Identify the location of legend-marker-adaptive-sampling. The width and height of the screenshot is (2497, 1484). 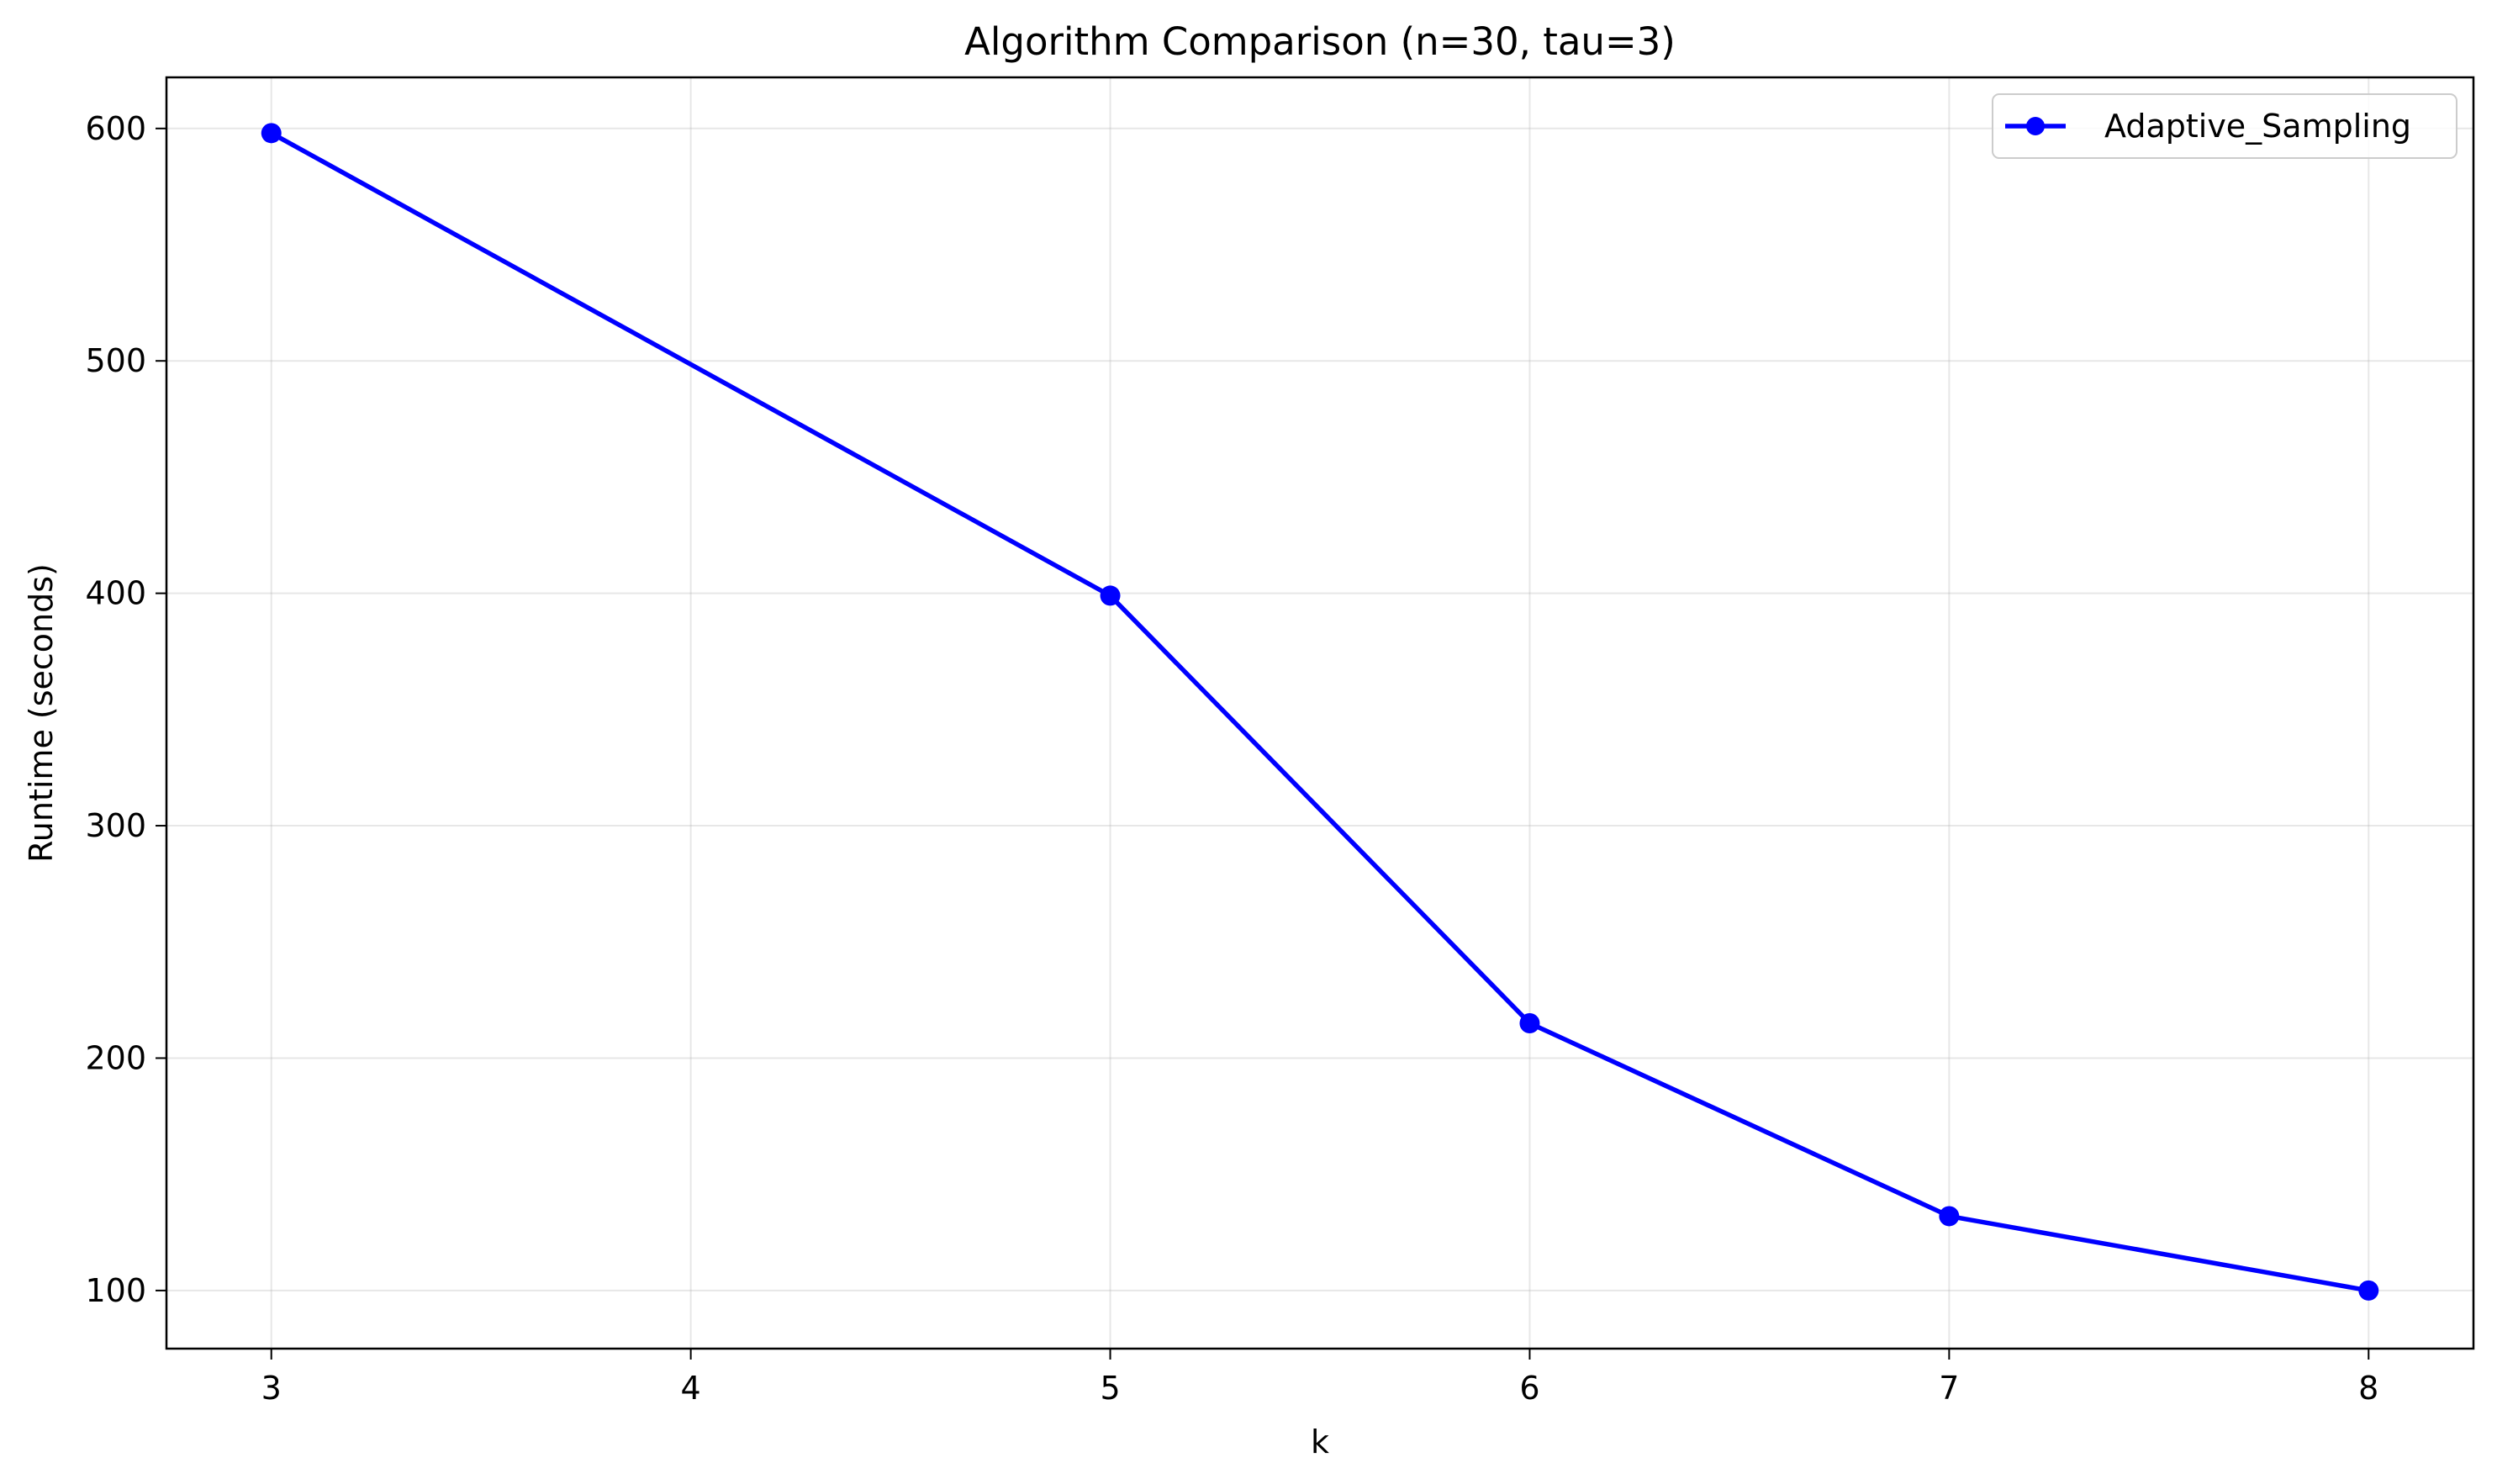
(2035, 126).